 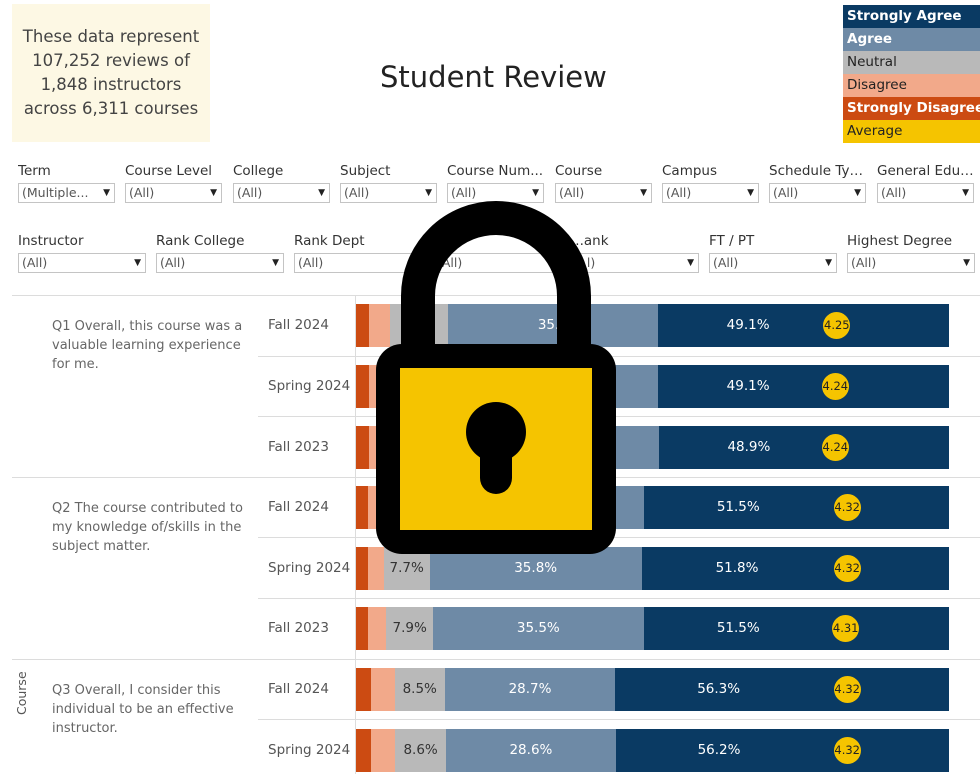 What do you see at coordinates (21, 693) in the screenshot?
I see `axis-title: Course` at bounding box center [21, 693].